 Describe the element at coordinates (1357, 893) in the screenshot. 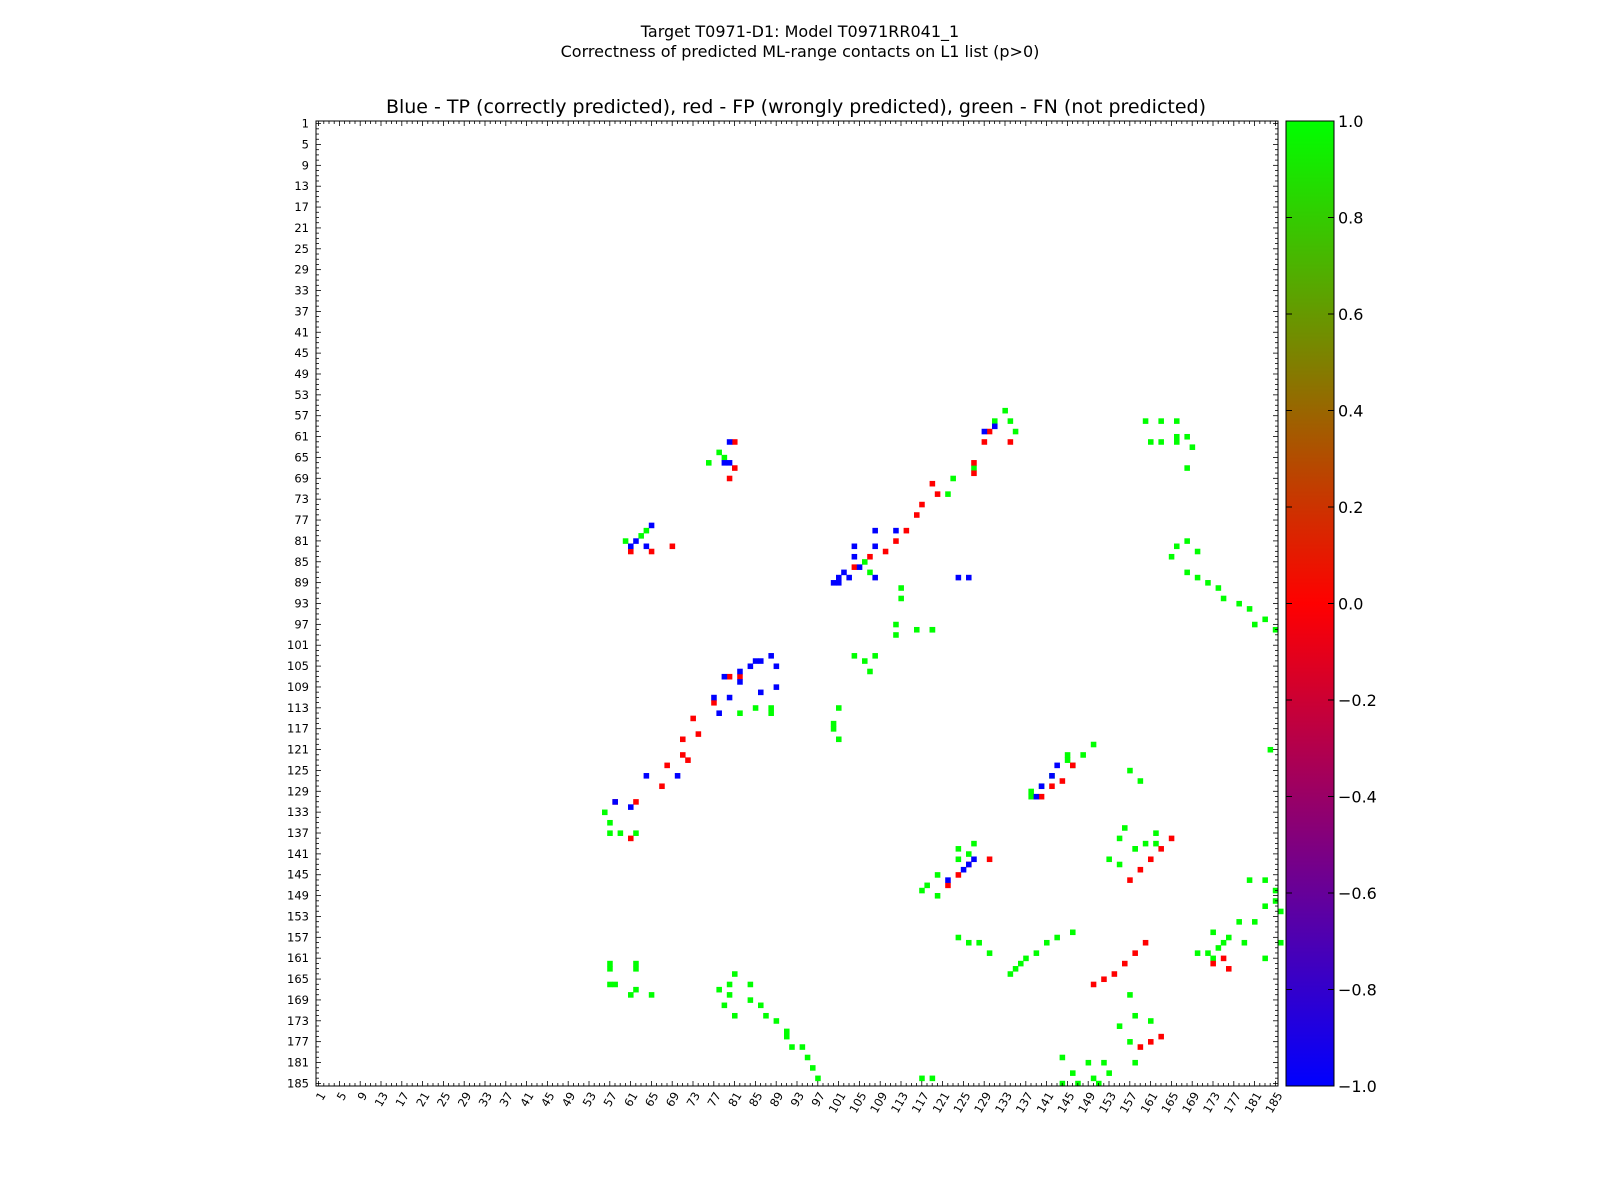

I see `colorbar-tick-label: −0.6` at that location.